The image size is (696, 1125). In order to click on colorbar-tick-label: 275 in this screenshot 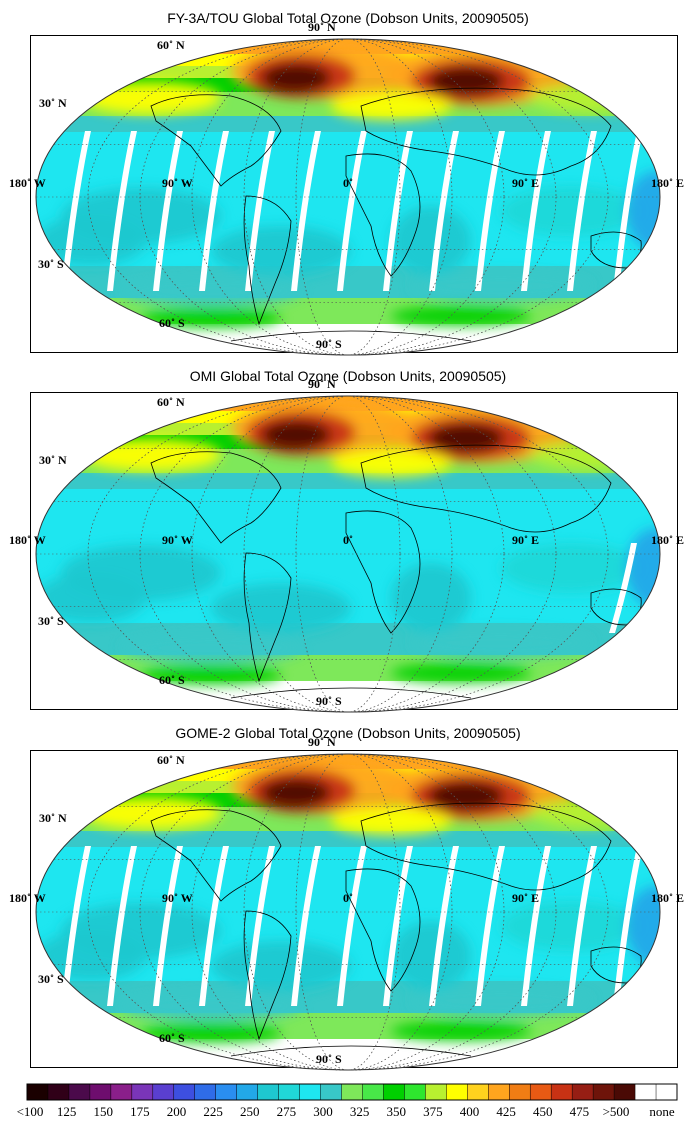, I will do `click(286, 1111)`.